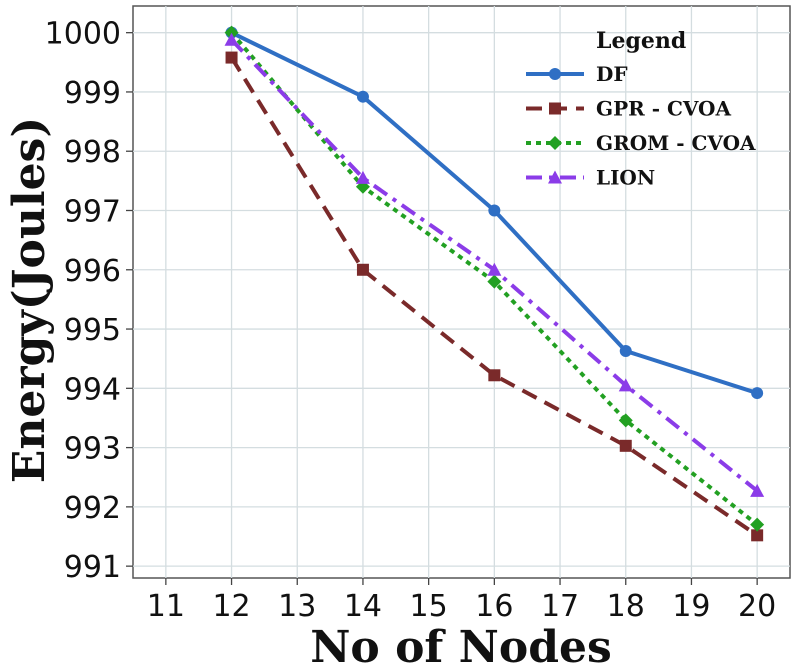 Image resolution: width=797 pixels, height=668 pixels. Describe the element at coordinates (92, 567) in the screenshot. I see `y-tick-label: 991` at that location.